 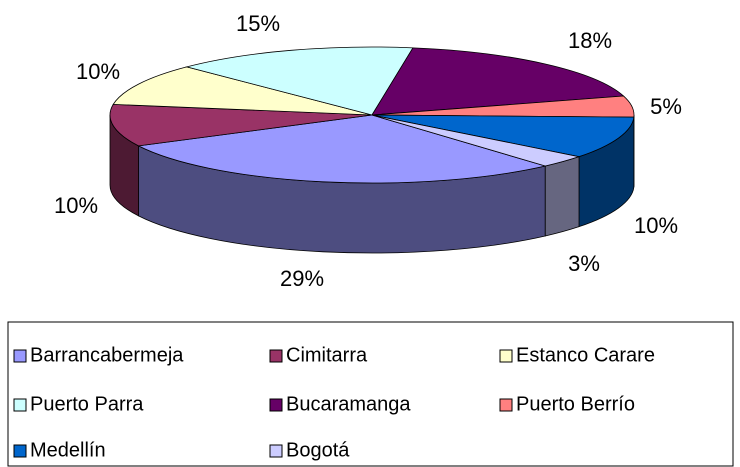 What do you see at coordinates (584, 263) in the screenshot?
I see `data-label: 3%` at bounding box center [584, 263].